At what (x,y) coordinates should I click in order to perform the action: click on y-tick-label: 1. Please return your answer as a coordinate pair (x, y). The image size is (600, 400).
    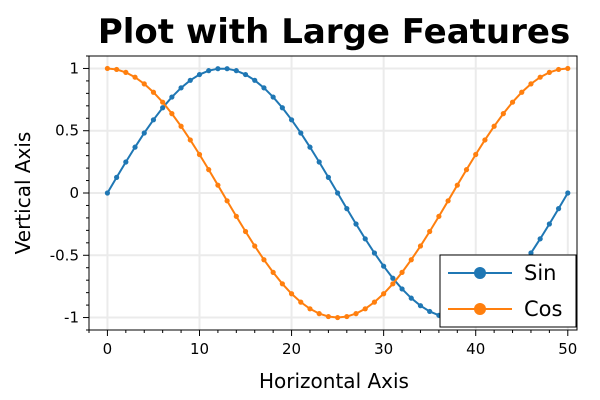
    Looking at the image, I should click on (74, 68).